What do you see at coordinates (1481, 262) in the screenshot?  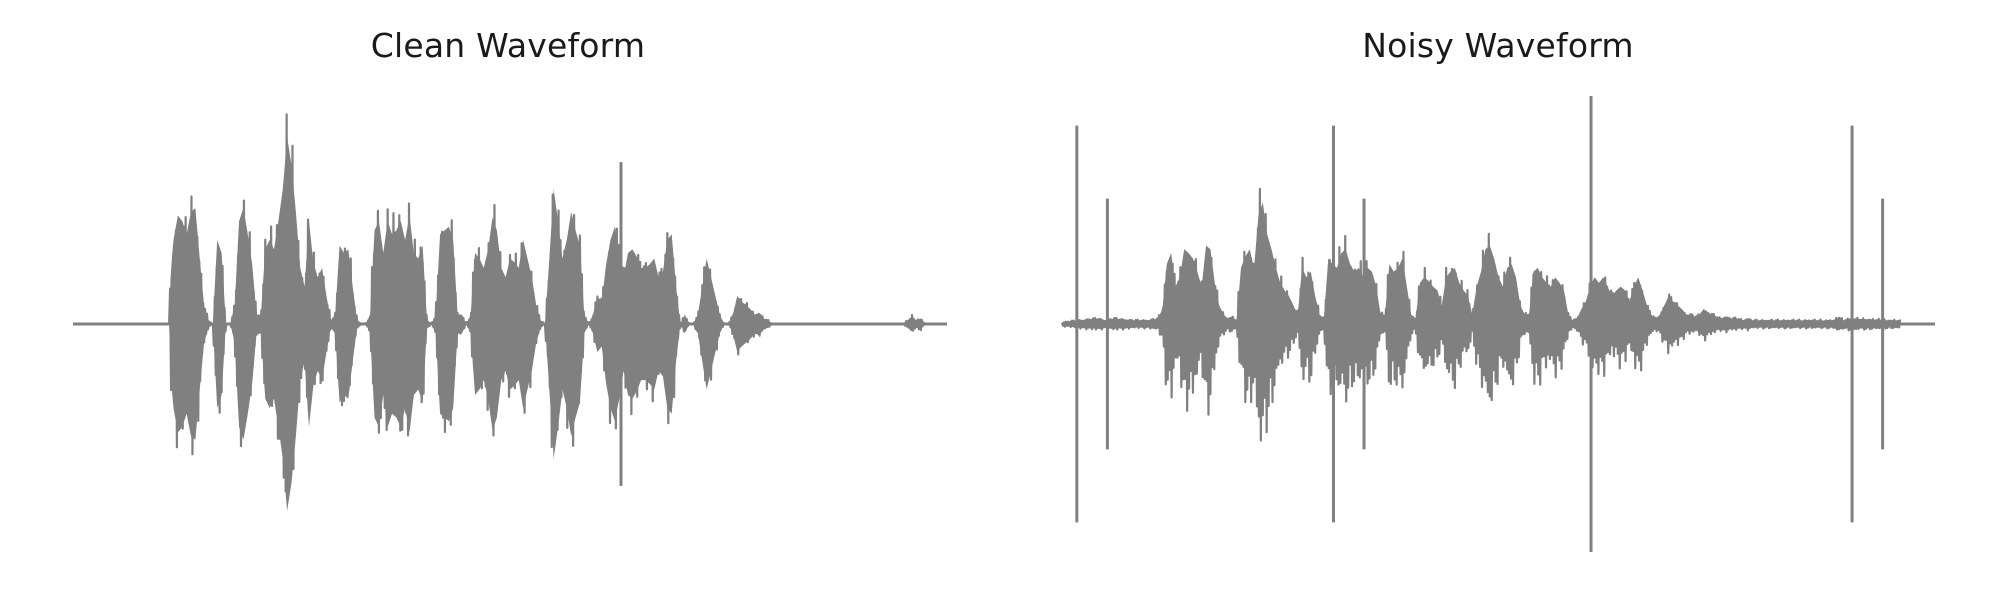 I see `waveform-envelope` at bounding box center [1481, 262].